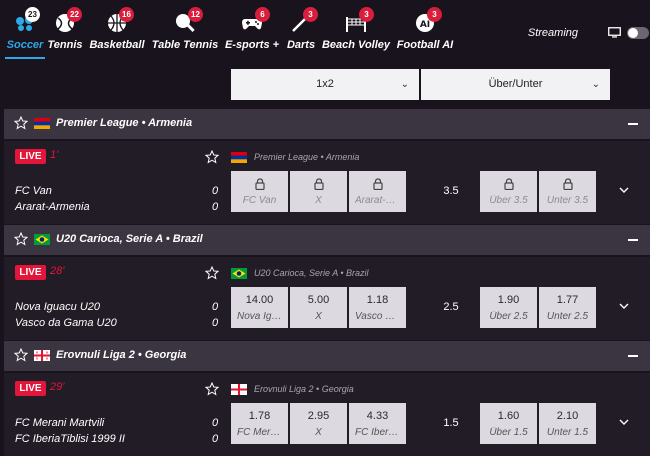 This screenshot has width=650, height=456. What do you see at coordinates (356, 31) in the screenshot?
I see `tab-beach-volley: 3 Beach Volley` at bounding box center [356, 31].